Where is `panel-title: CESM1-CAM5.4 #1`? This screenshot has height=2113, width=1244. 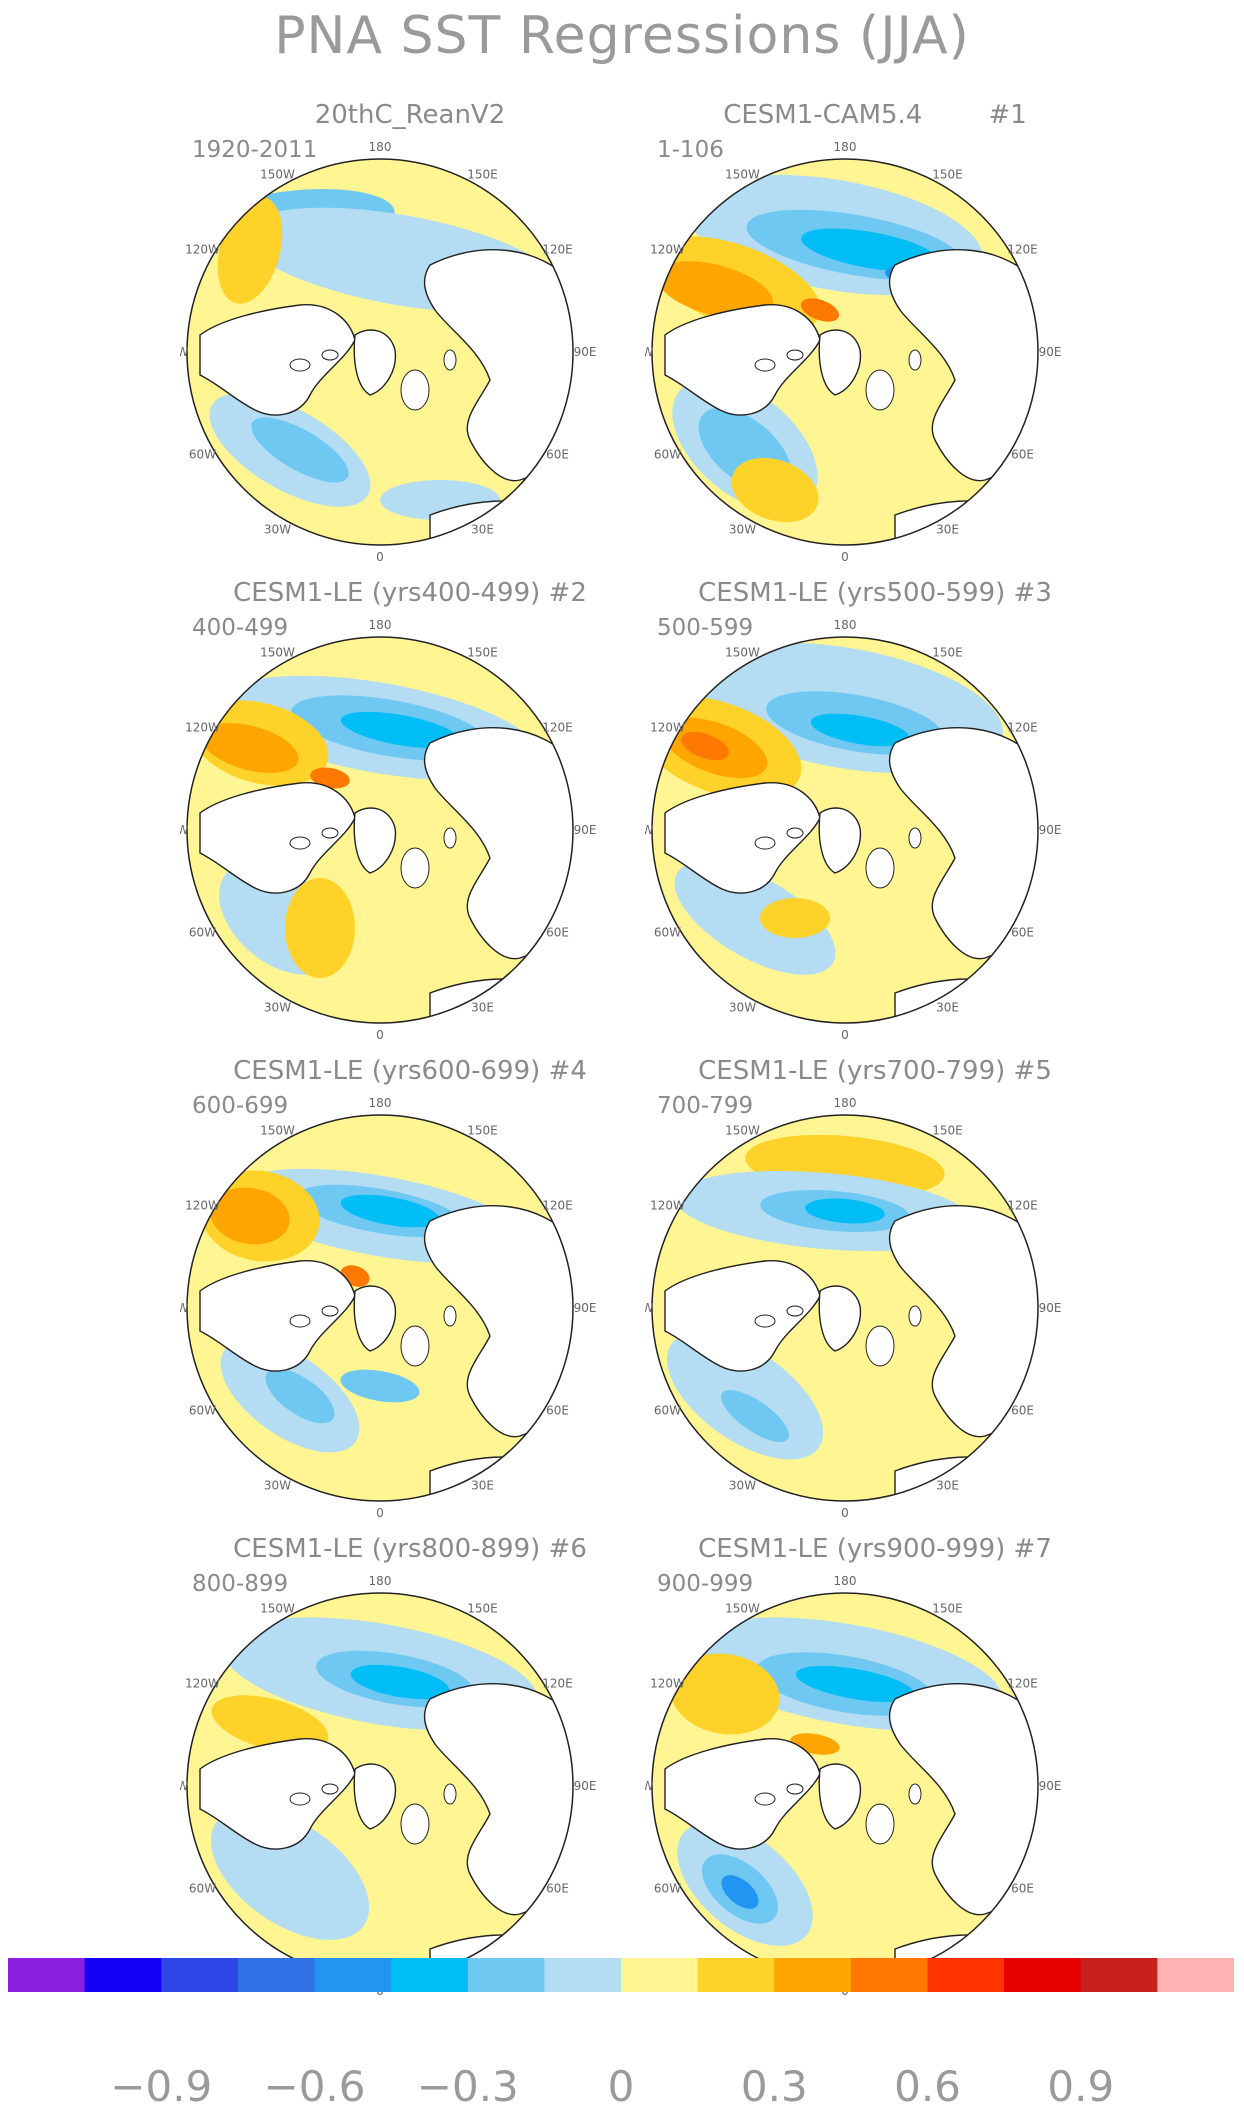 panel-title: CESM1-CAM5.4 #1 is located at coordinates (875, 115).